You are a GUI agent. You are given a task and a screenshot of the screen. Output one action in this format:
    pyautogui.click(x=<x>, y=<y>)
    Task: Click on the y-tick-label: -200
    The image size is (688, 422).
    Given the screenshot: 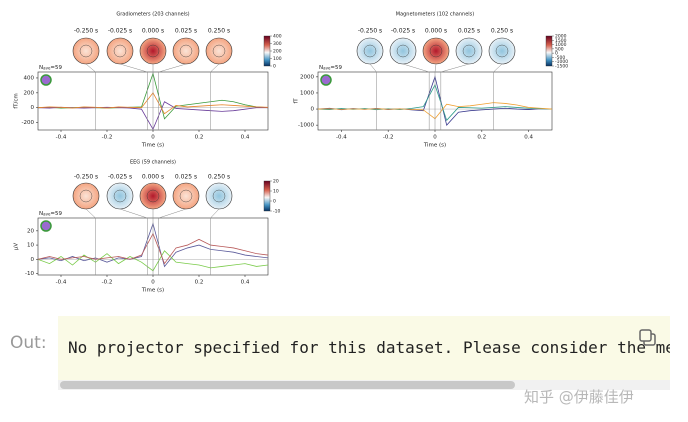 What is the action you would take?
    pyautogui.click(x=28, y=123)
    